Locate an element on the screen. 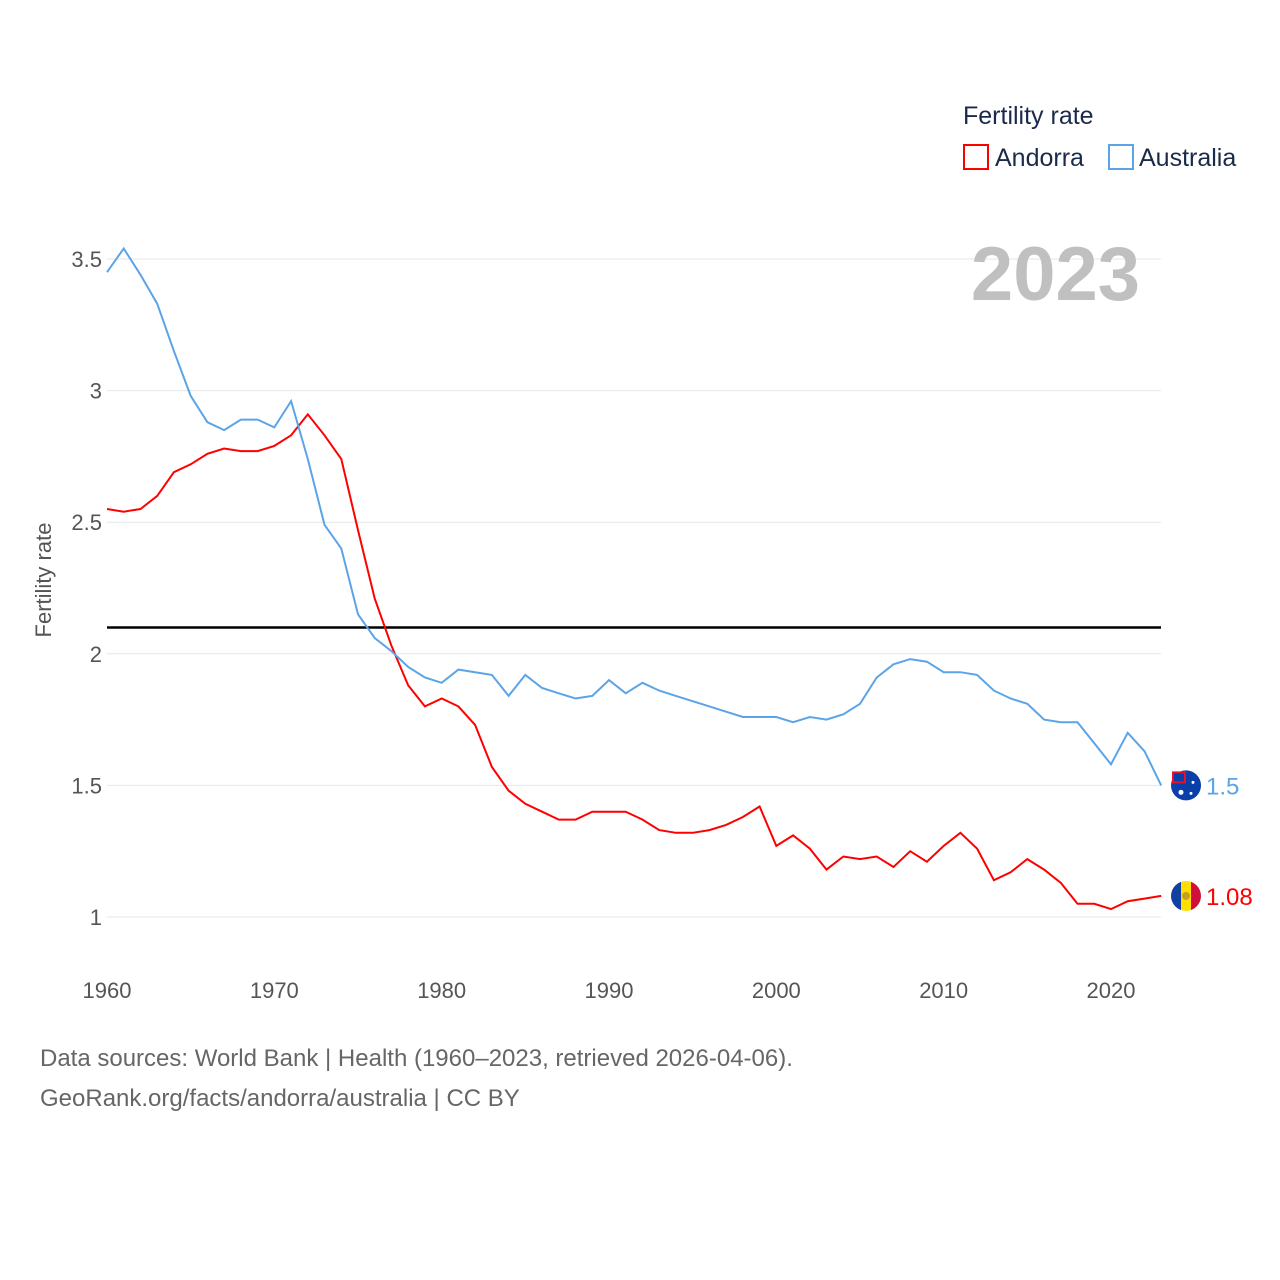  legend-label-australia: Australia is located at coordinates (1187, 158).